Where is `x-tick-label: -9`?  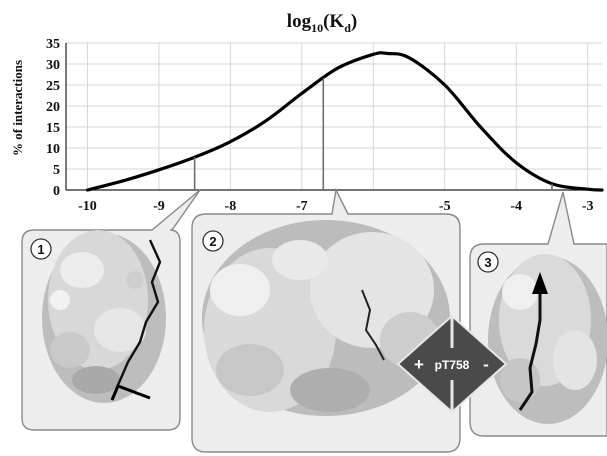 x-tick-label: -9 is located at coordinates (159, 206).